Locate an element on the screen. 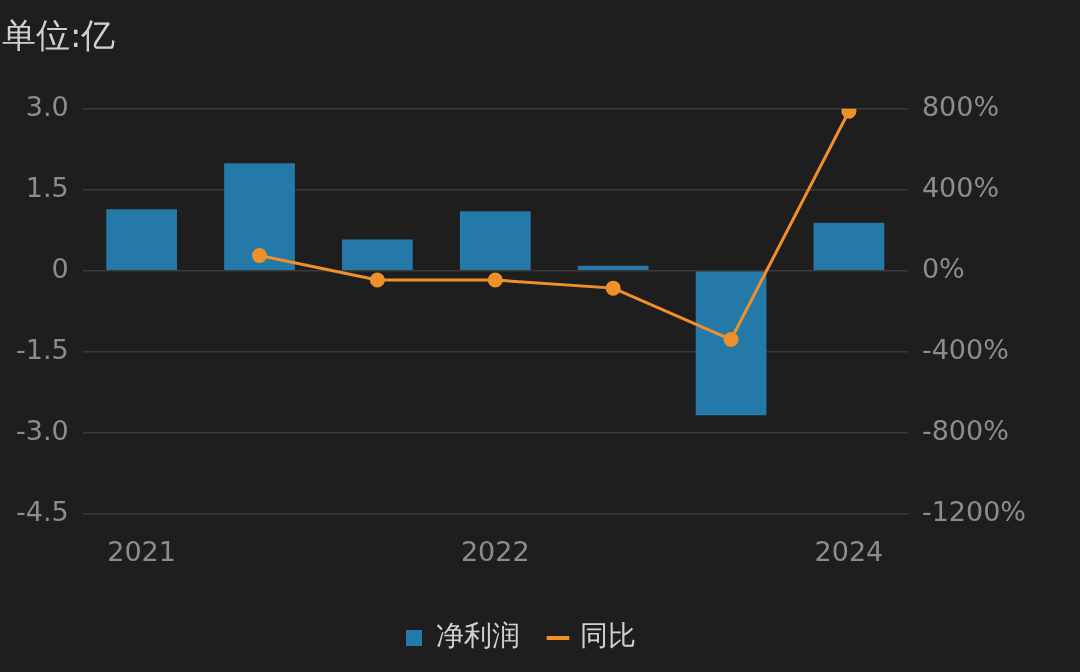 Image resolution: width=1080 pixels, height=672 pixels. y2-tick-label: -1200% is located at coordinates (974, 511).